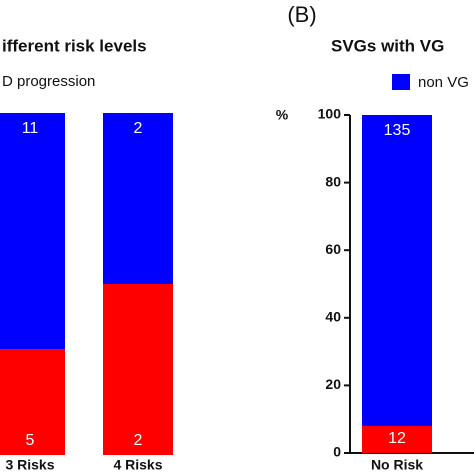  Describe the element at coordinates (387, 45) in the screenshot. I see `chart-title: SVGs with VG` at that location.